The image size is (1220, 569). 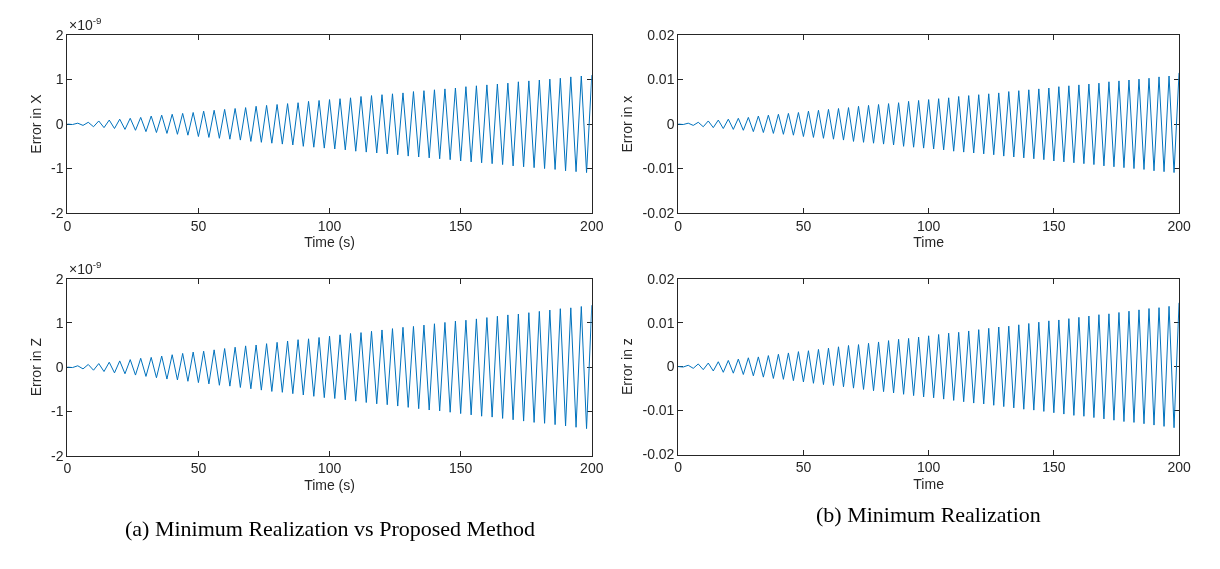 I want to click on y-axis-title: Error in x, so click(x=627, y=124).